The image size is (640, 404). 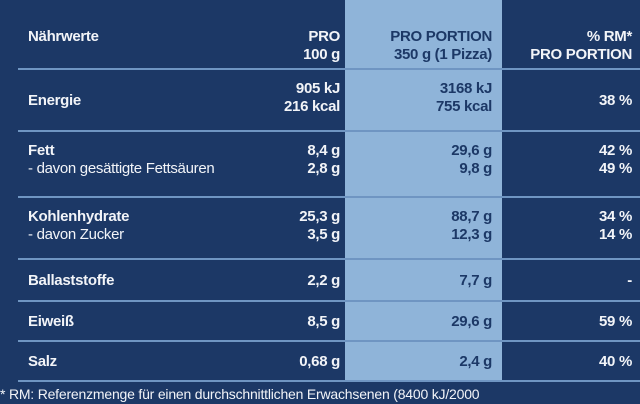 I want to click on cell-per-100g: 8,4 g, so click(x=323, y=150).